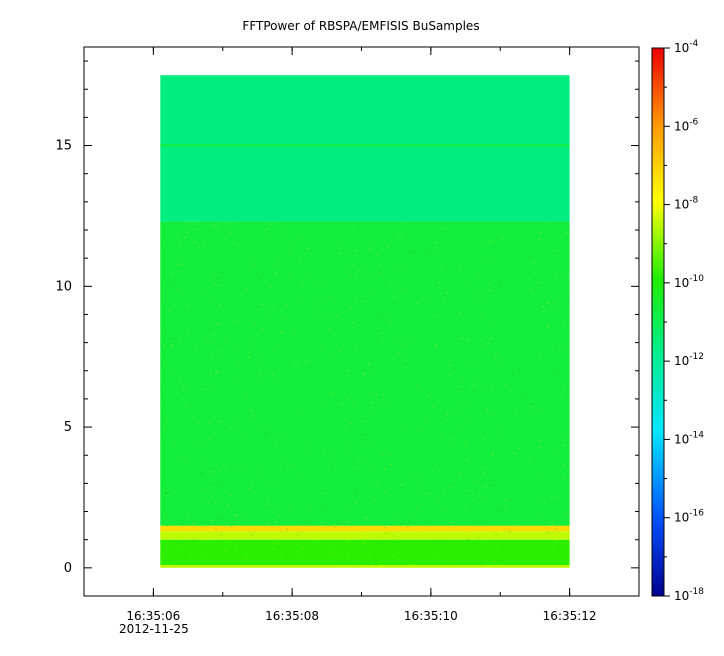 The height and width of the screenshot is (656, 724). What do you see at coordinates (63, 146) in the screenshot?
I see `y-tick-label: 15` at bounding box center [63, 146].